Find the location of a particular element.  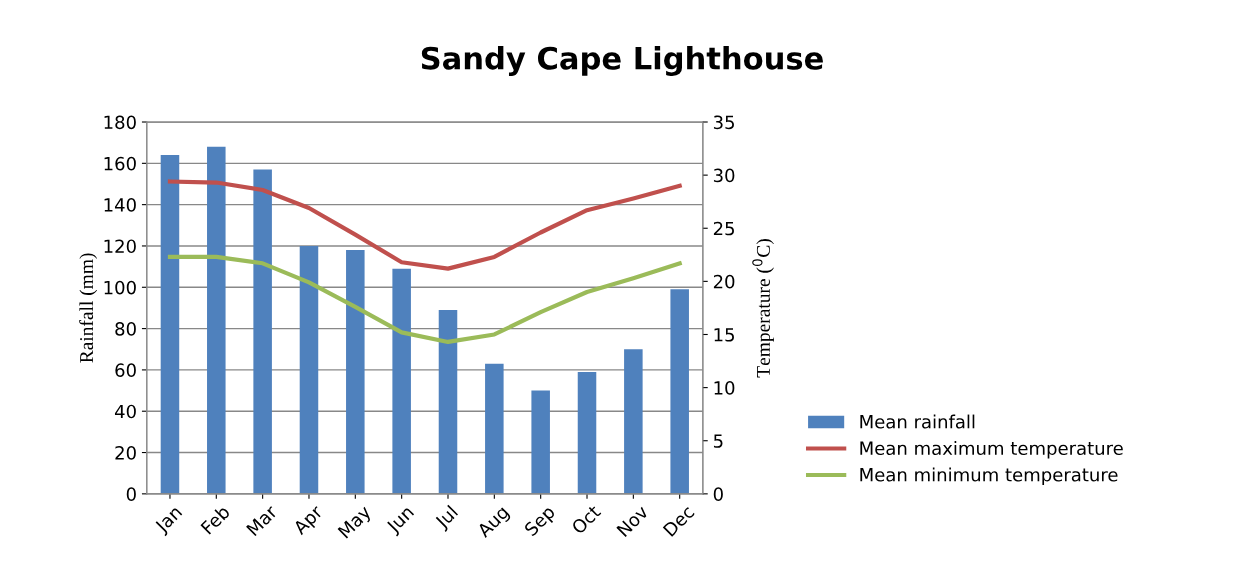

y2-tick-label: 30 is located at coordinates (724, 175).